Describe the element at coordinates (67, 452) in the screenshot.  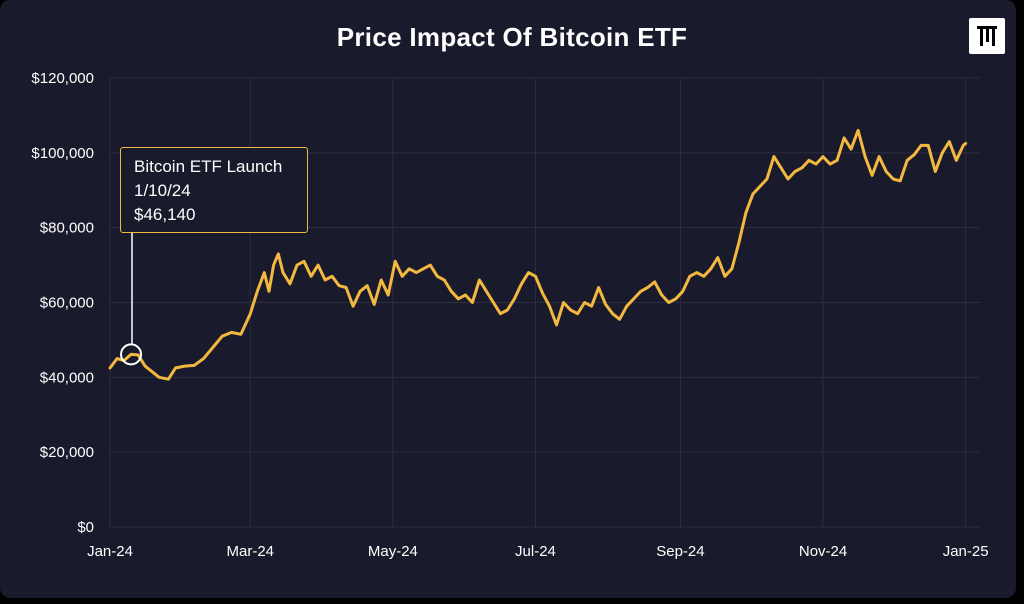
I see `y-tick-label: $20,000` at that location.